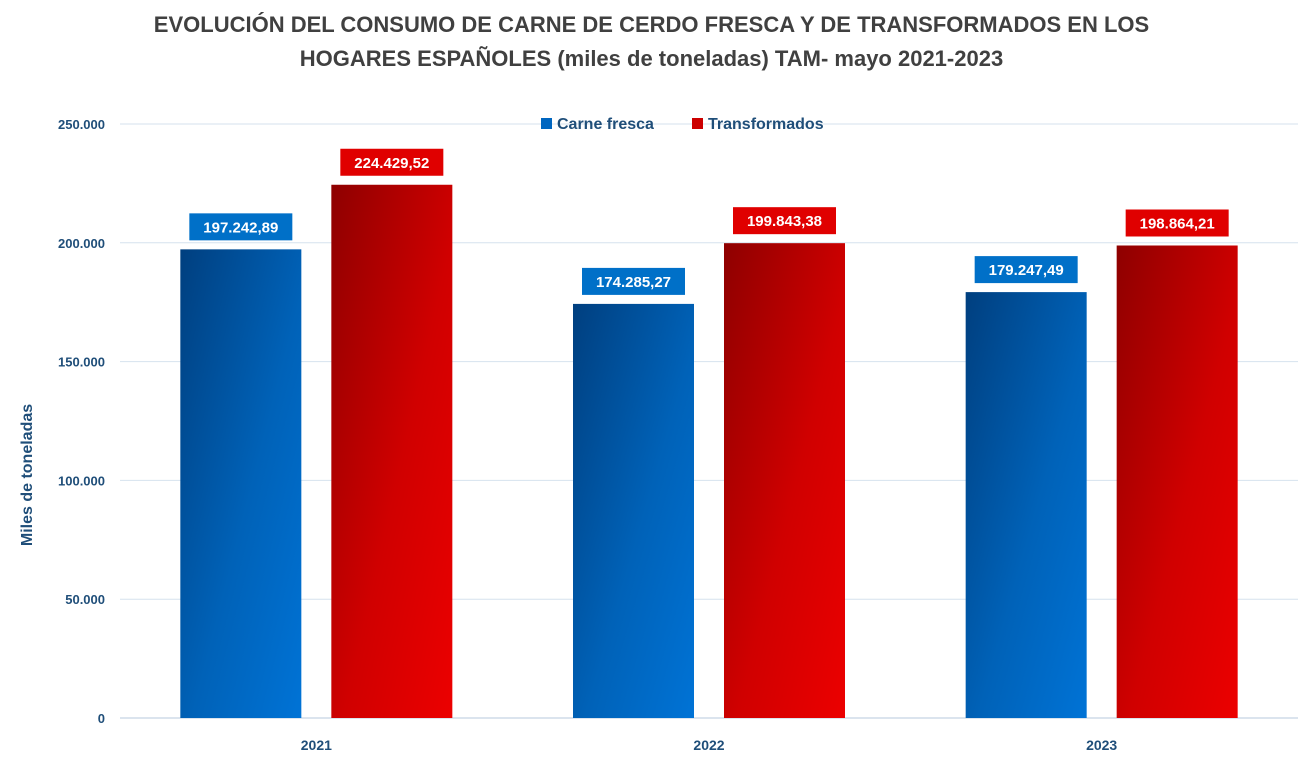 This screenshot has height=759, width=1303. I want to click on y-tick-label: 100.000, so click(81, 480).